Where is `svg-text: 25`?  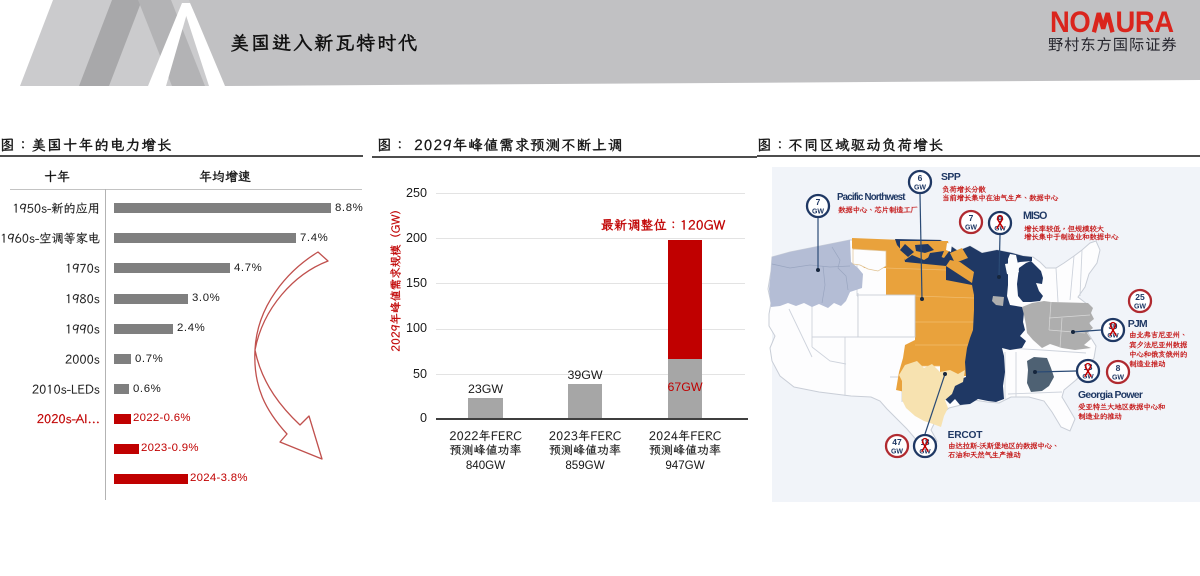 svg-text: 25 is located at coordinates (1140, 297).